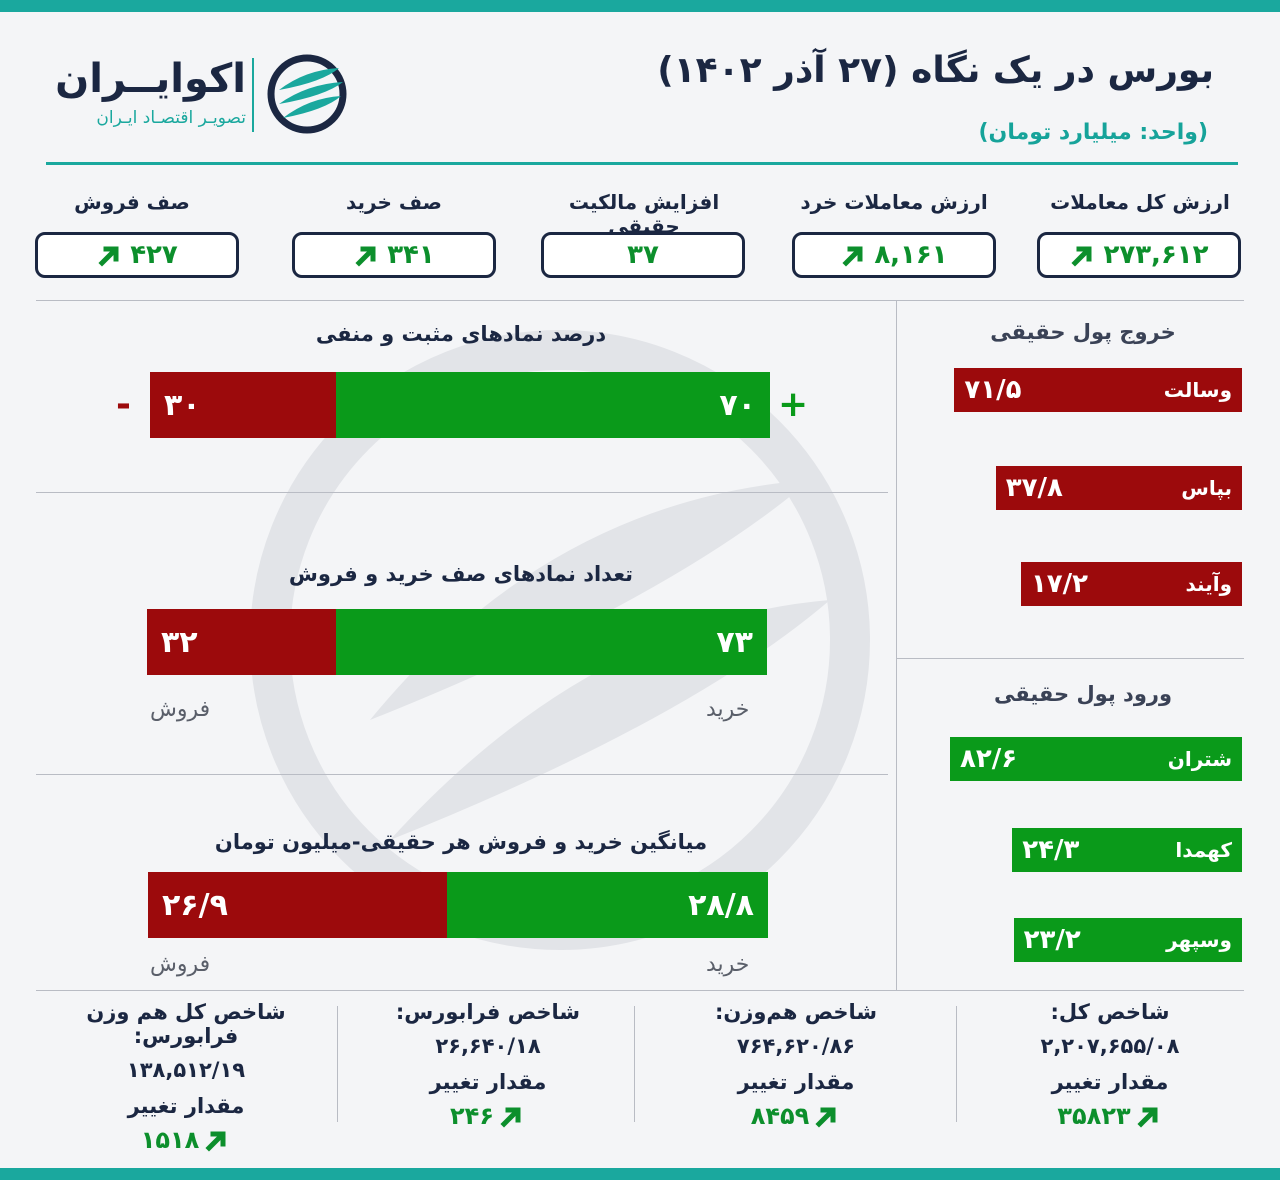  Describe the element at coordinates (488, 1046) in the screenshot. I see `index-value: ۲۶,۶۴۰/۱۸` at that location.